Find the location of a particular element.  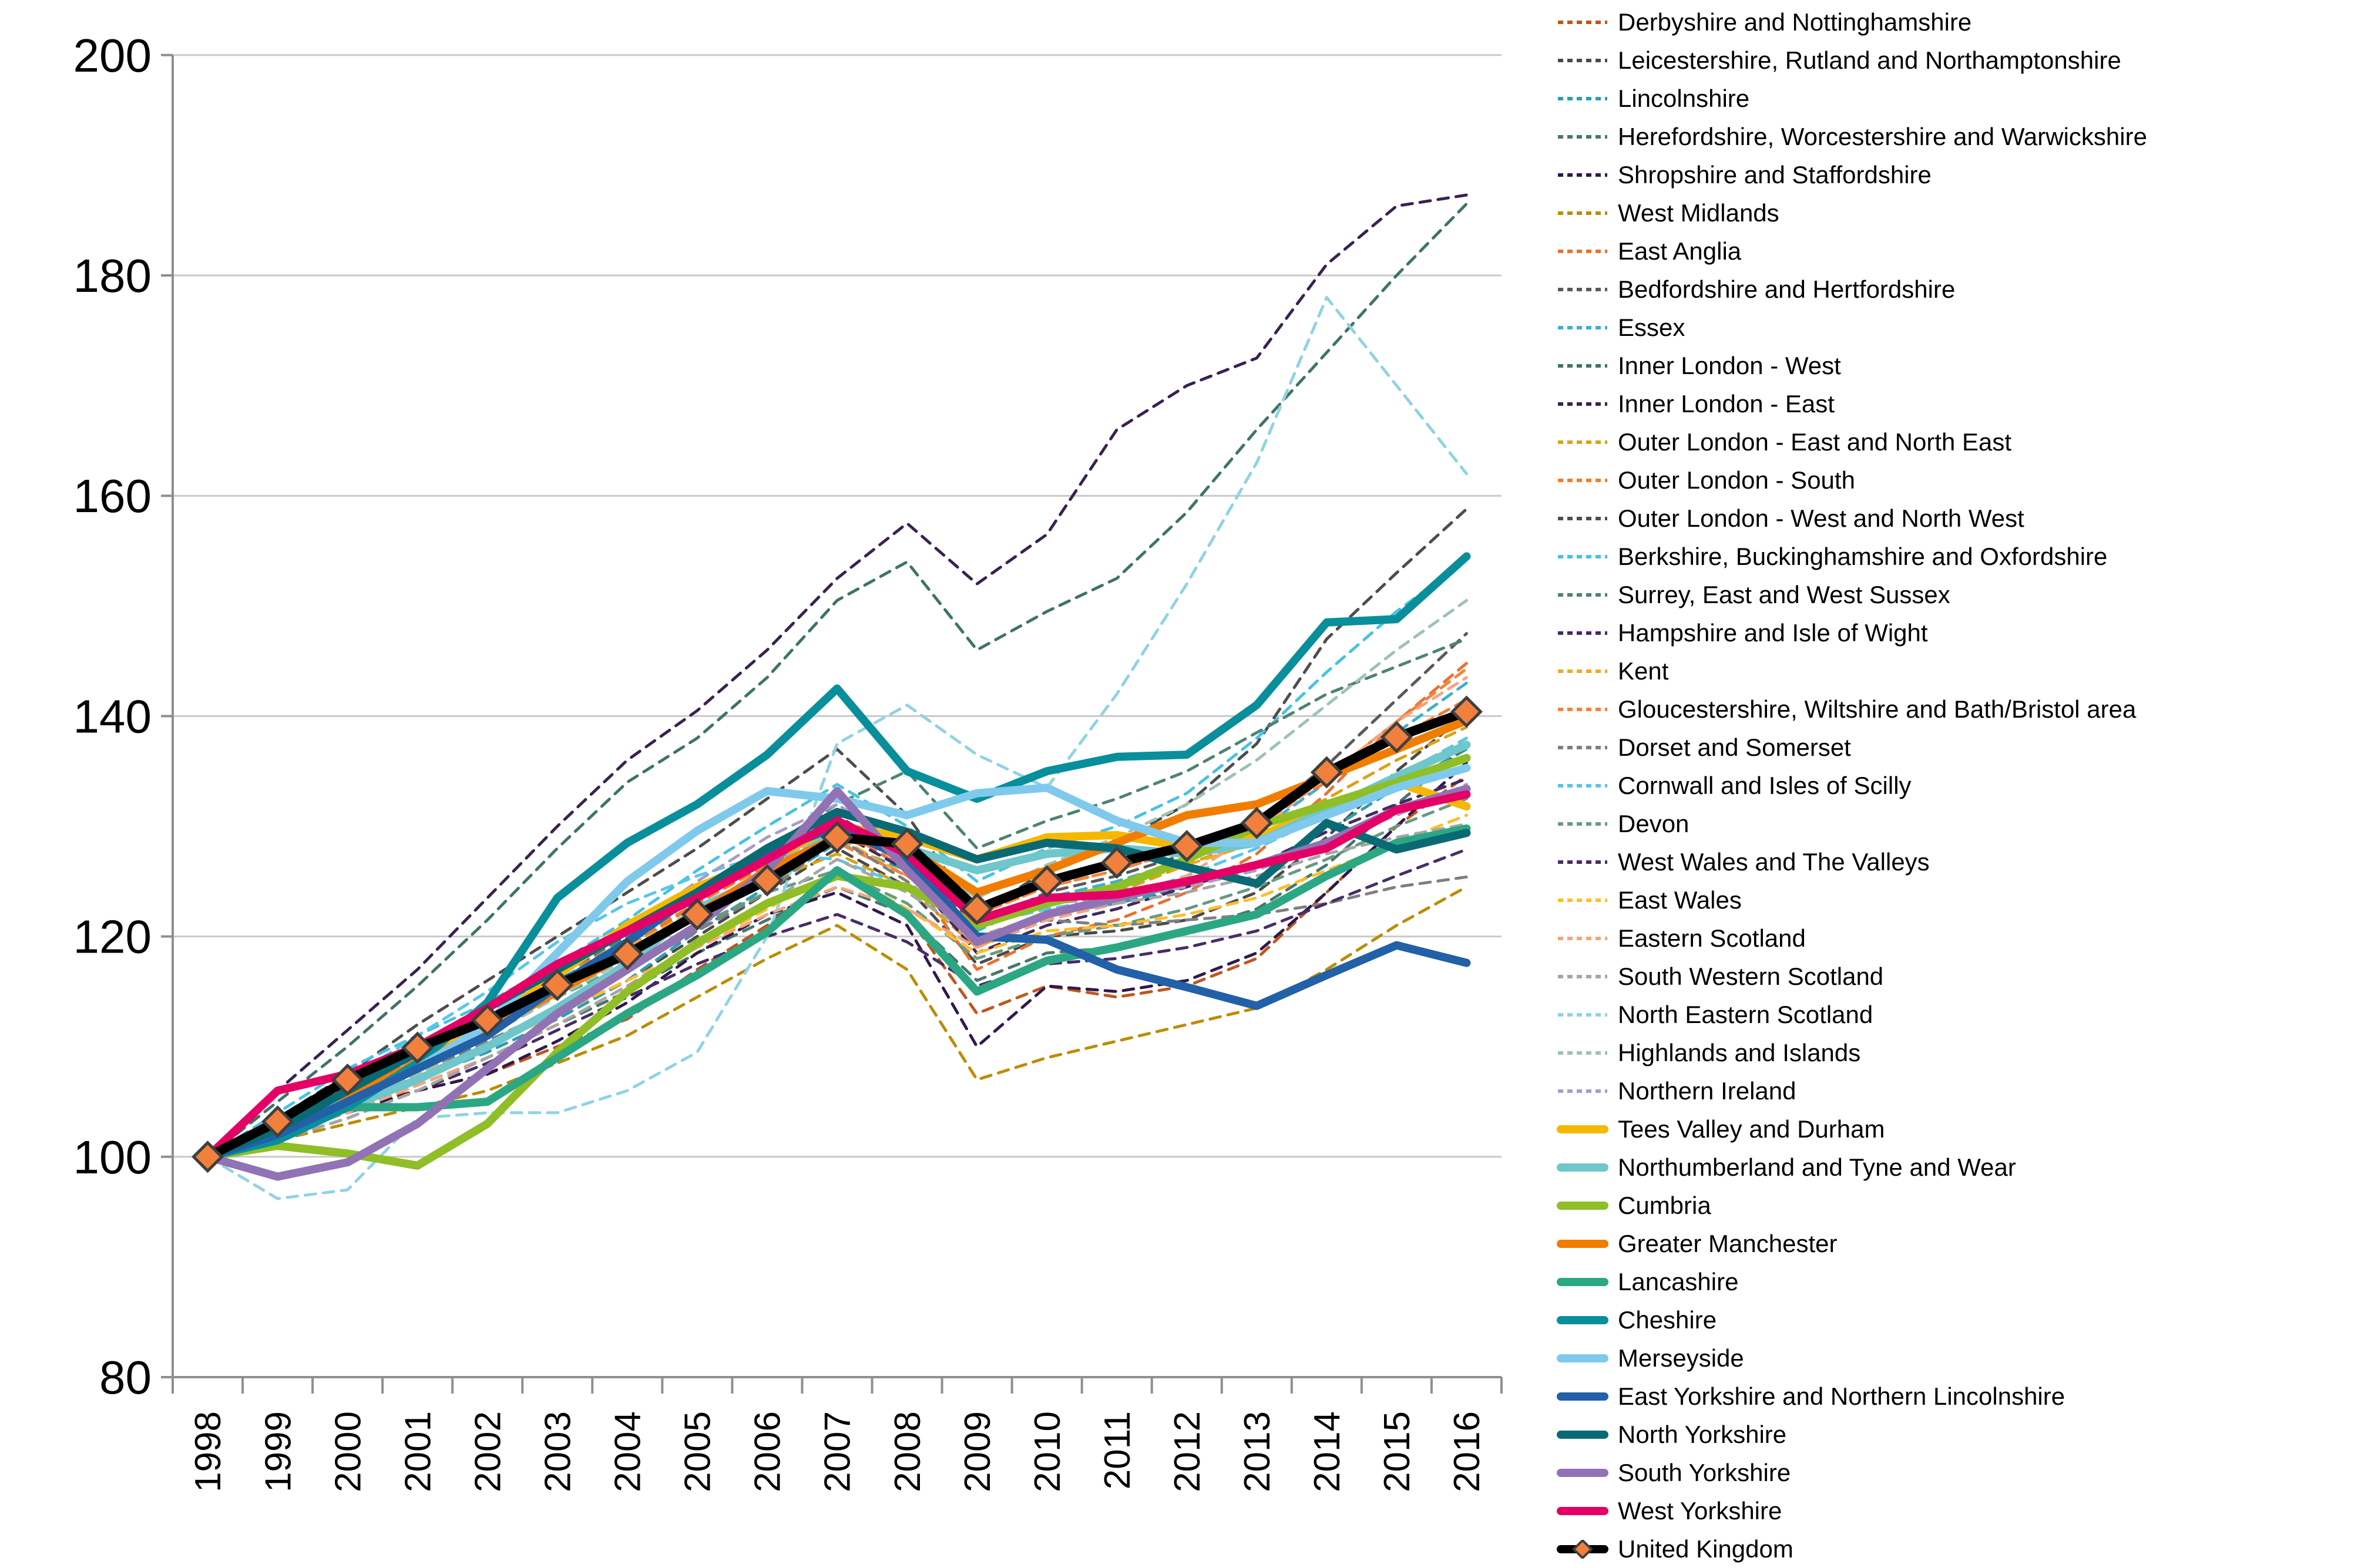

legend-item-label: Dorset and Somerset is located at coordinates (1735, 747).